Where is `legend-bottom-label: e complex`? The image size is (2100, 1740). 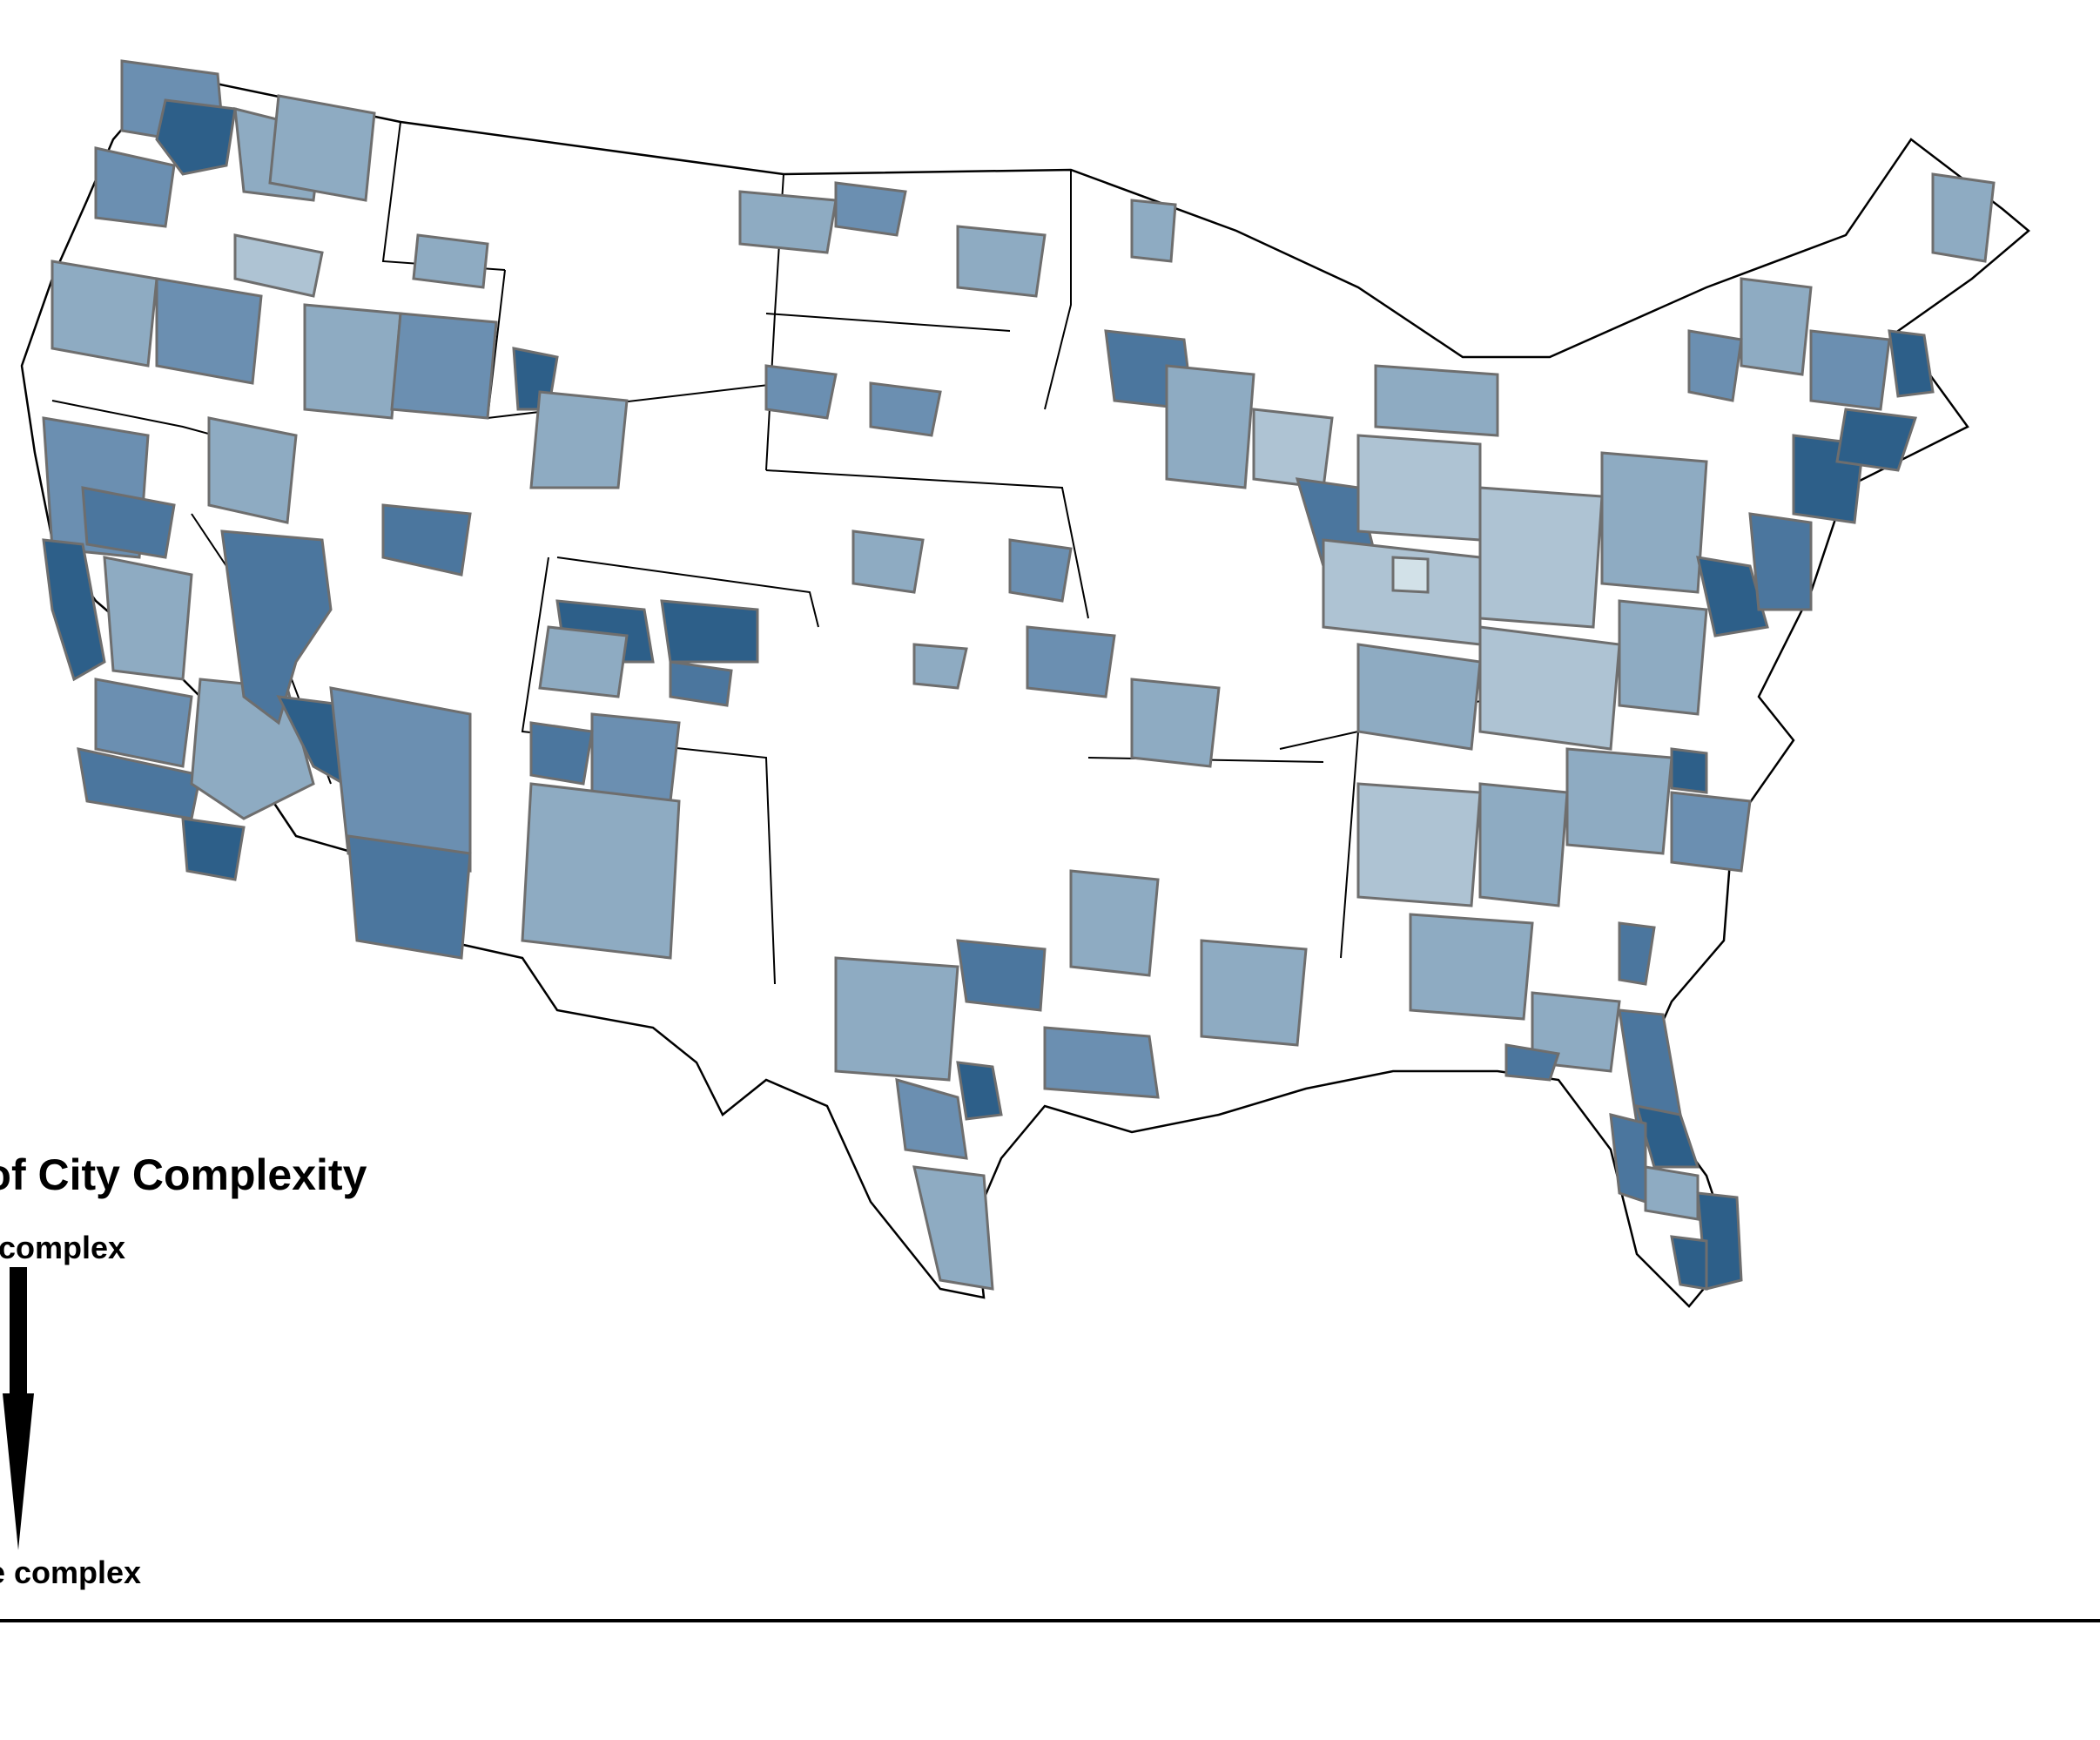
legend-bottom-label: e complex is located at coordinates (71, 1572).